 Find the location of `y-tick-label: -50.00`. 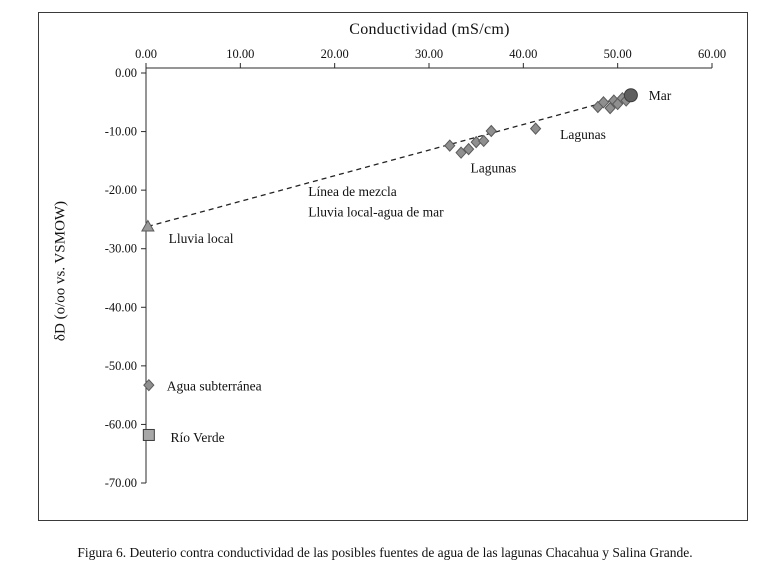

y-tick-label: -50.00 is located at coordinates (121, 366).